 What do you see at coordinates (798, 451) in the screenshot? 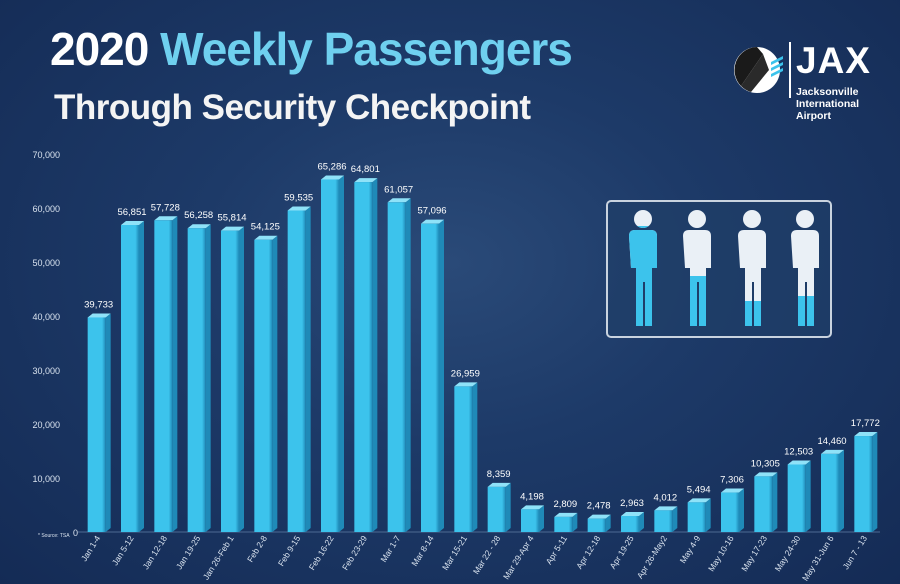
I see `data-label: 12,503` at bounding box center [798, 451].